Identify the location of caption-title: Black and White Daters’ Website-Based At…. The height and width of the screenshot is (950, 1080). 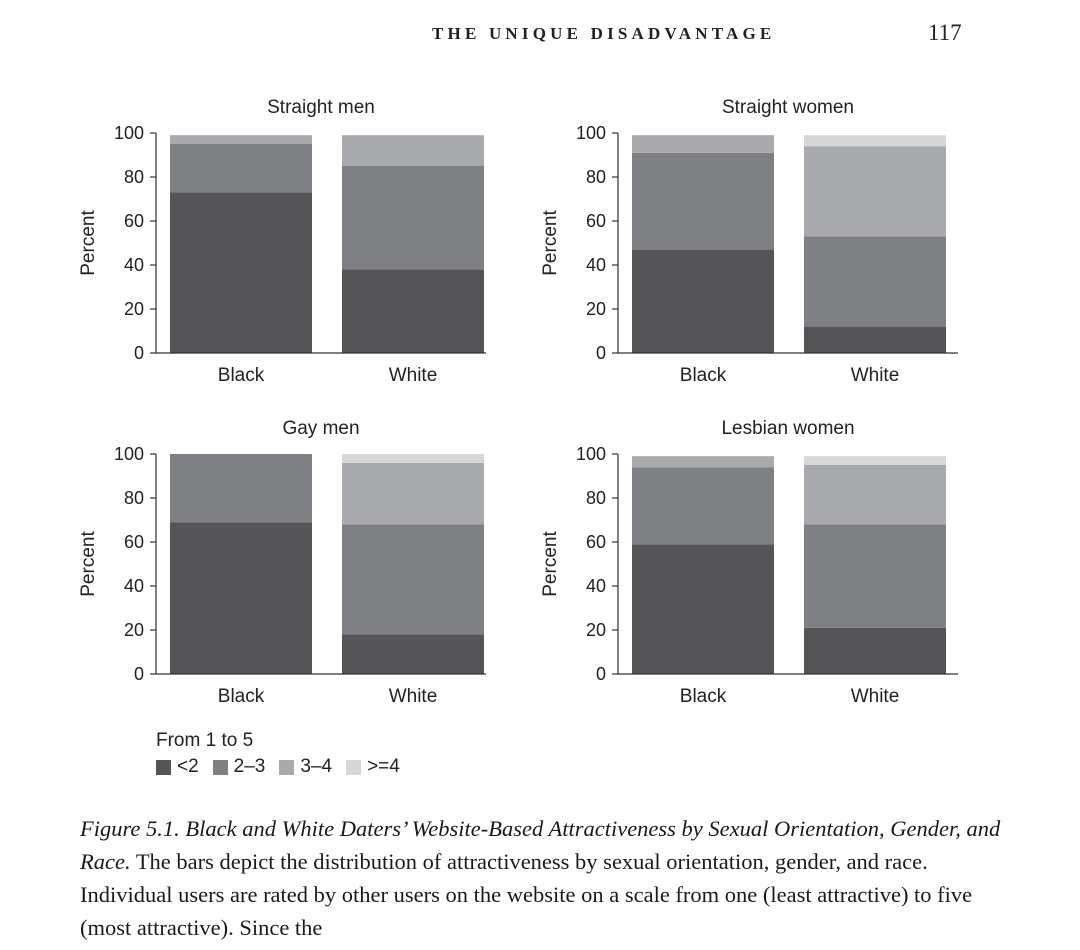
(540, 845).